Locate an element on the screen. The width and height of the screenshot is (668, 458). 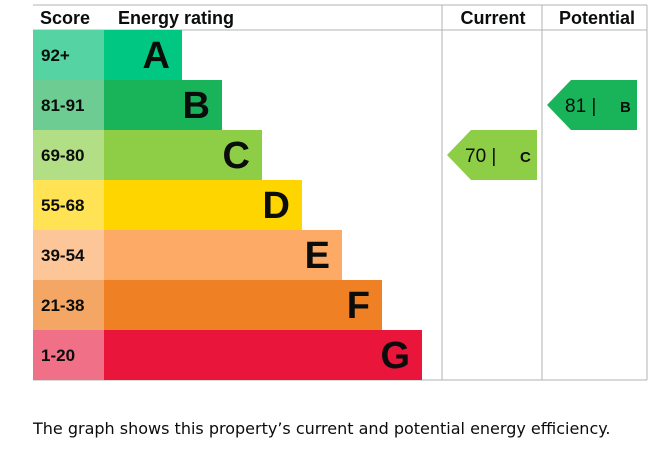
score-label-b: 81-91 is located at coordinates (62, 105).